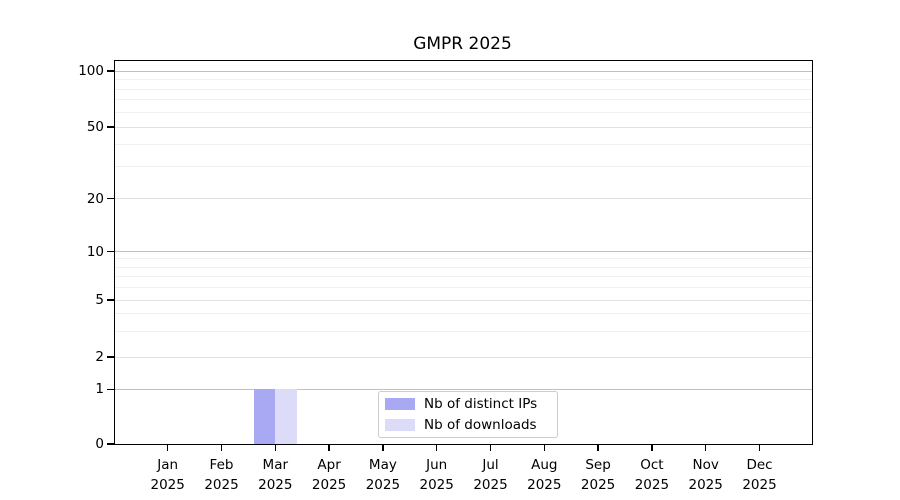  Describe the element at coordinates (275, 475) in the screenshot. I see `x-tick-label: Mar 2025` at that location.